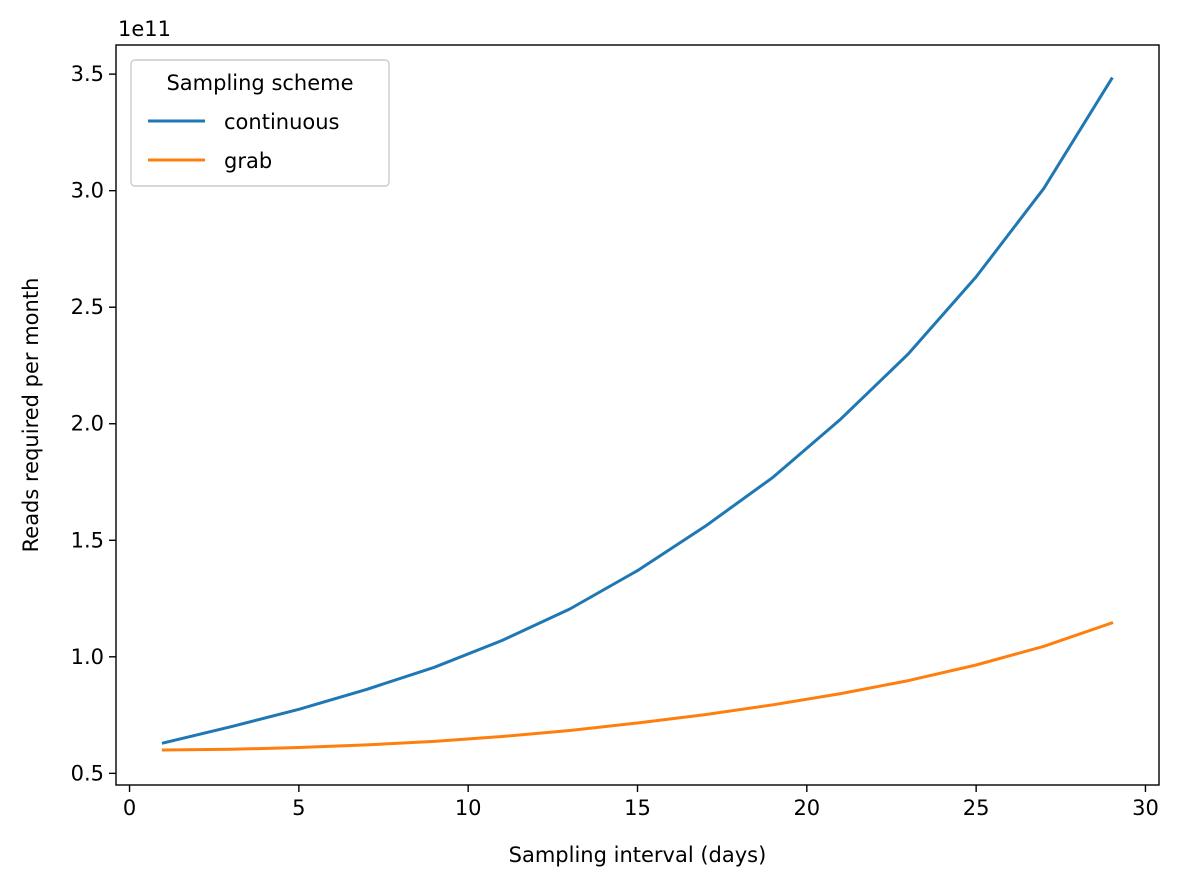 This screenshot has width=1181, height=890. Describe the element at coordinates (87, 424) in the screenshot. I see `y-tick-label: 2.0` at that location.